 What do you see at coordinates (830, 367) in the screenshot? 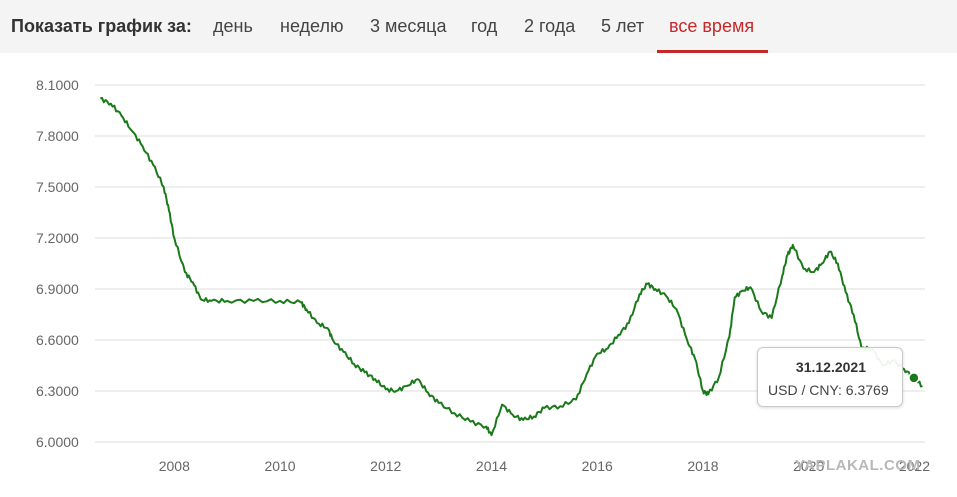
I see `tooltip-date: 31.12.2021` at bounding box center [830, 367].